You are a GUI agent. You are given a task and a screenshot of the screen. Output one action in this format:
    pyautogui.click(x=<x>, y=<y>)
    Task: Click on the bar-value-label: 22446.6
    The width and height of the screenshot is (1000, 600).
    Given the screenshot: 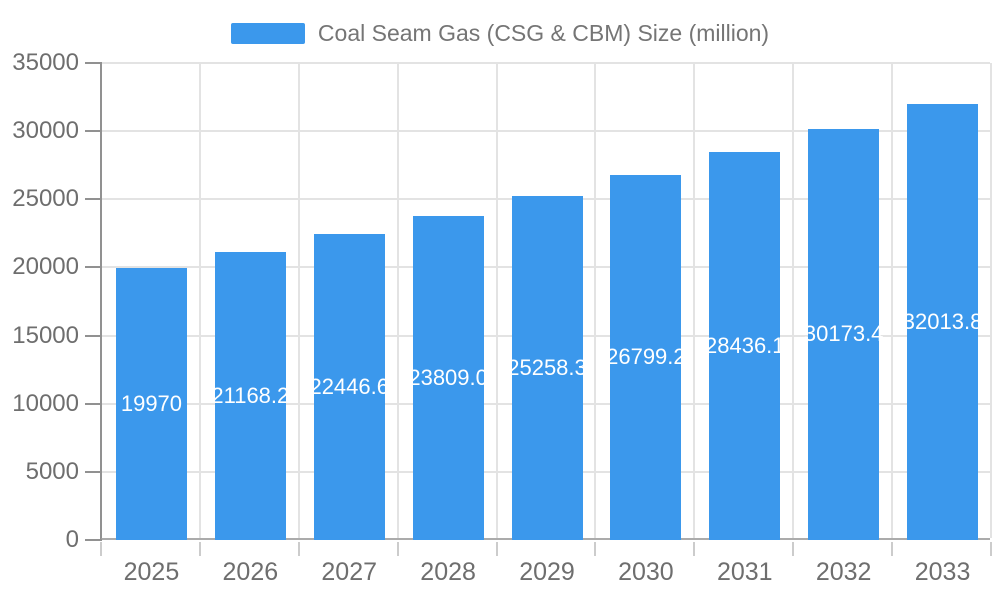 What is the action you would take?
    pyautogui.click(x=349, y=387)
    